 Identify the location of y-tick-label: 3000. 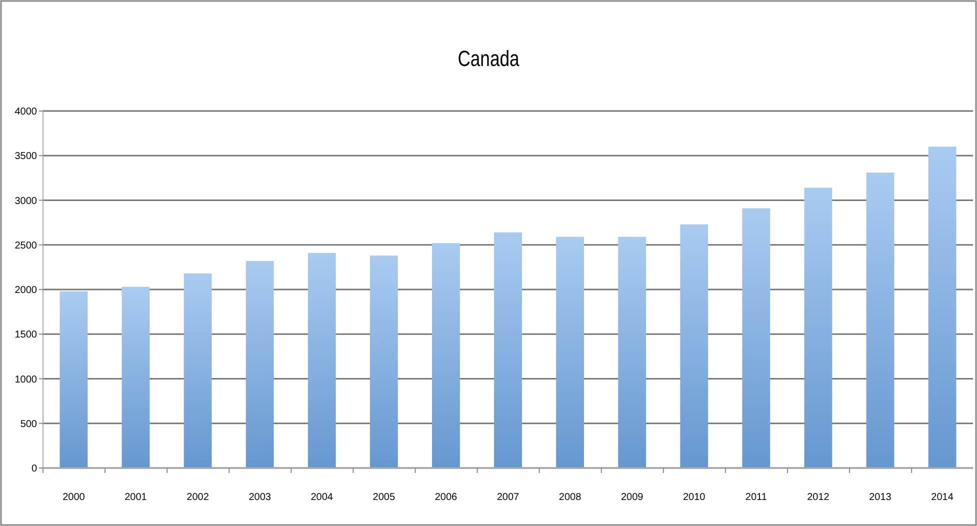
(26, 201).